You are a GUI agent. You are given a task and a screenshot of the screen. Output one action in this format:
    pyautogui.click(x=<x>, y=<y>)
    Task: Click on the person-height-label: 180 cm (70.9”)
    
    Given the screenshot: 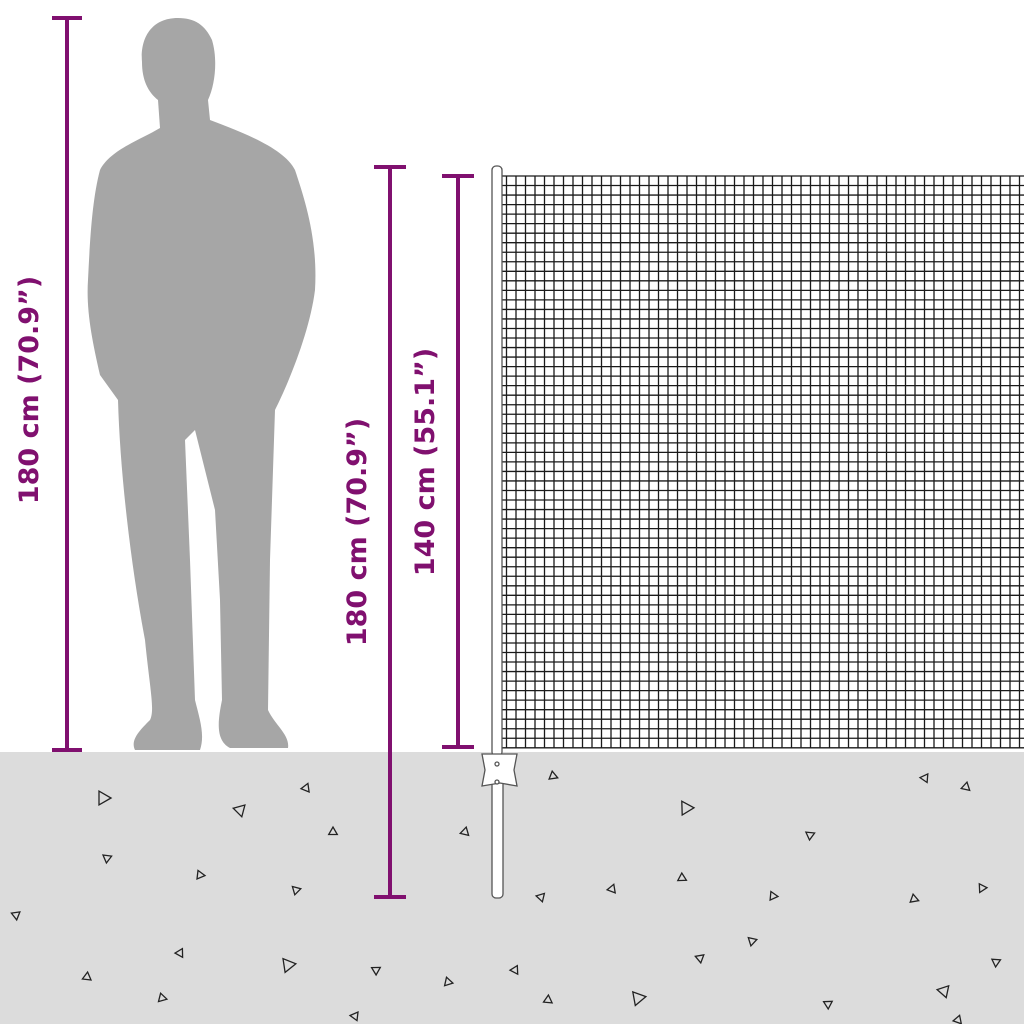 What is the action you would take?
    pyautogui.click(x=29, y=390)
    